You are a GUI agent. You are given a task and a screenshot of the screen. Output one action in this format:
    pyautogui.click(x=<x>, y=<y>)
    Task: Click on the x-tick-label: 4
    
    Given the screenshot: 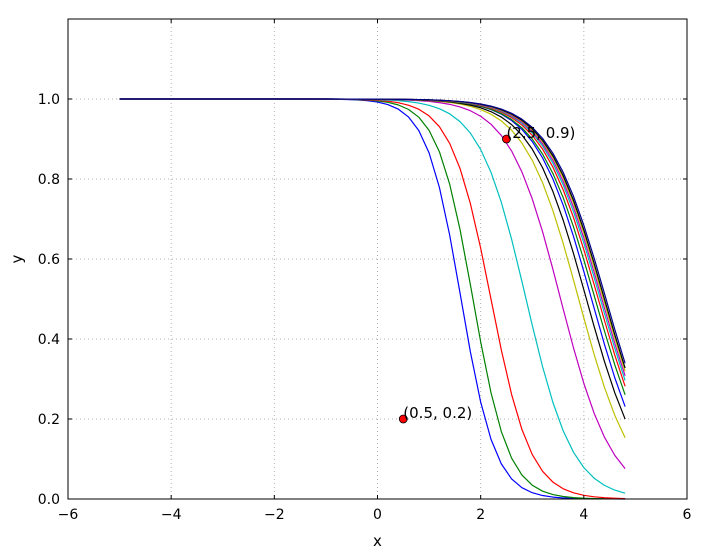 What is the action you would take?
    pyautogui.click(x=583, y=515)
    